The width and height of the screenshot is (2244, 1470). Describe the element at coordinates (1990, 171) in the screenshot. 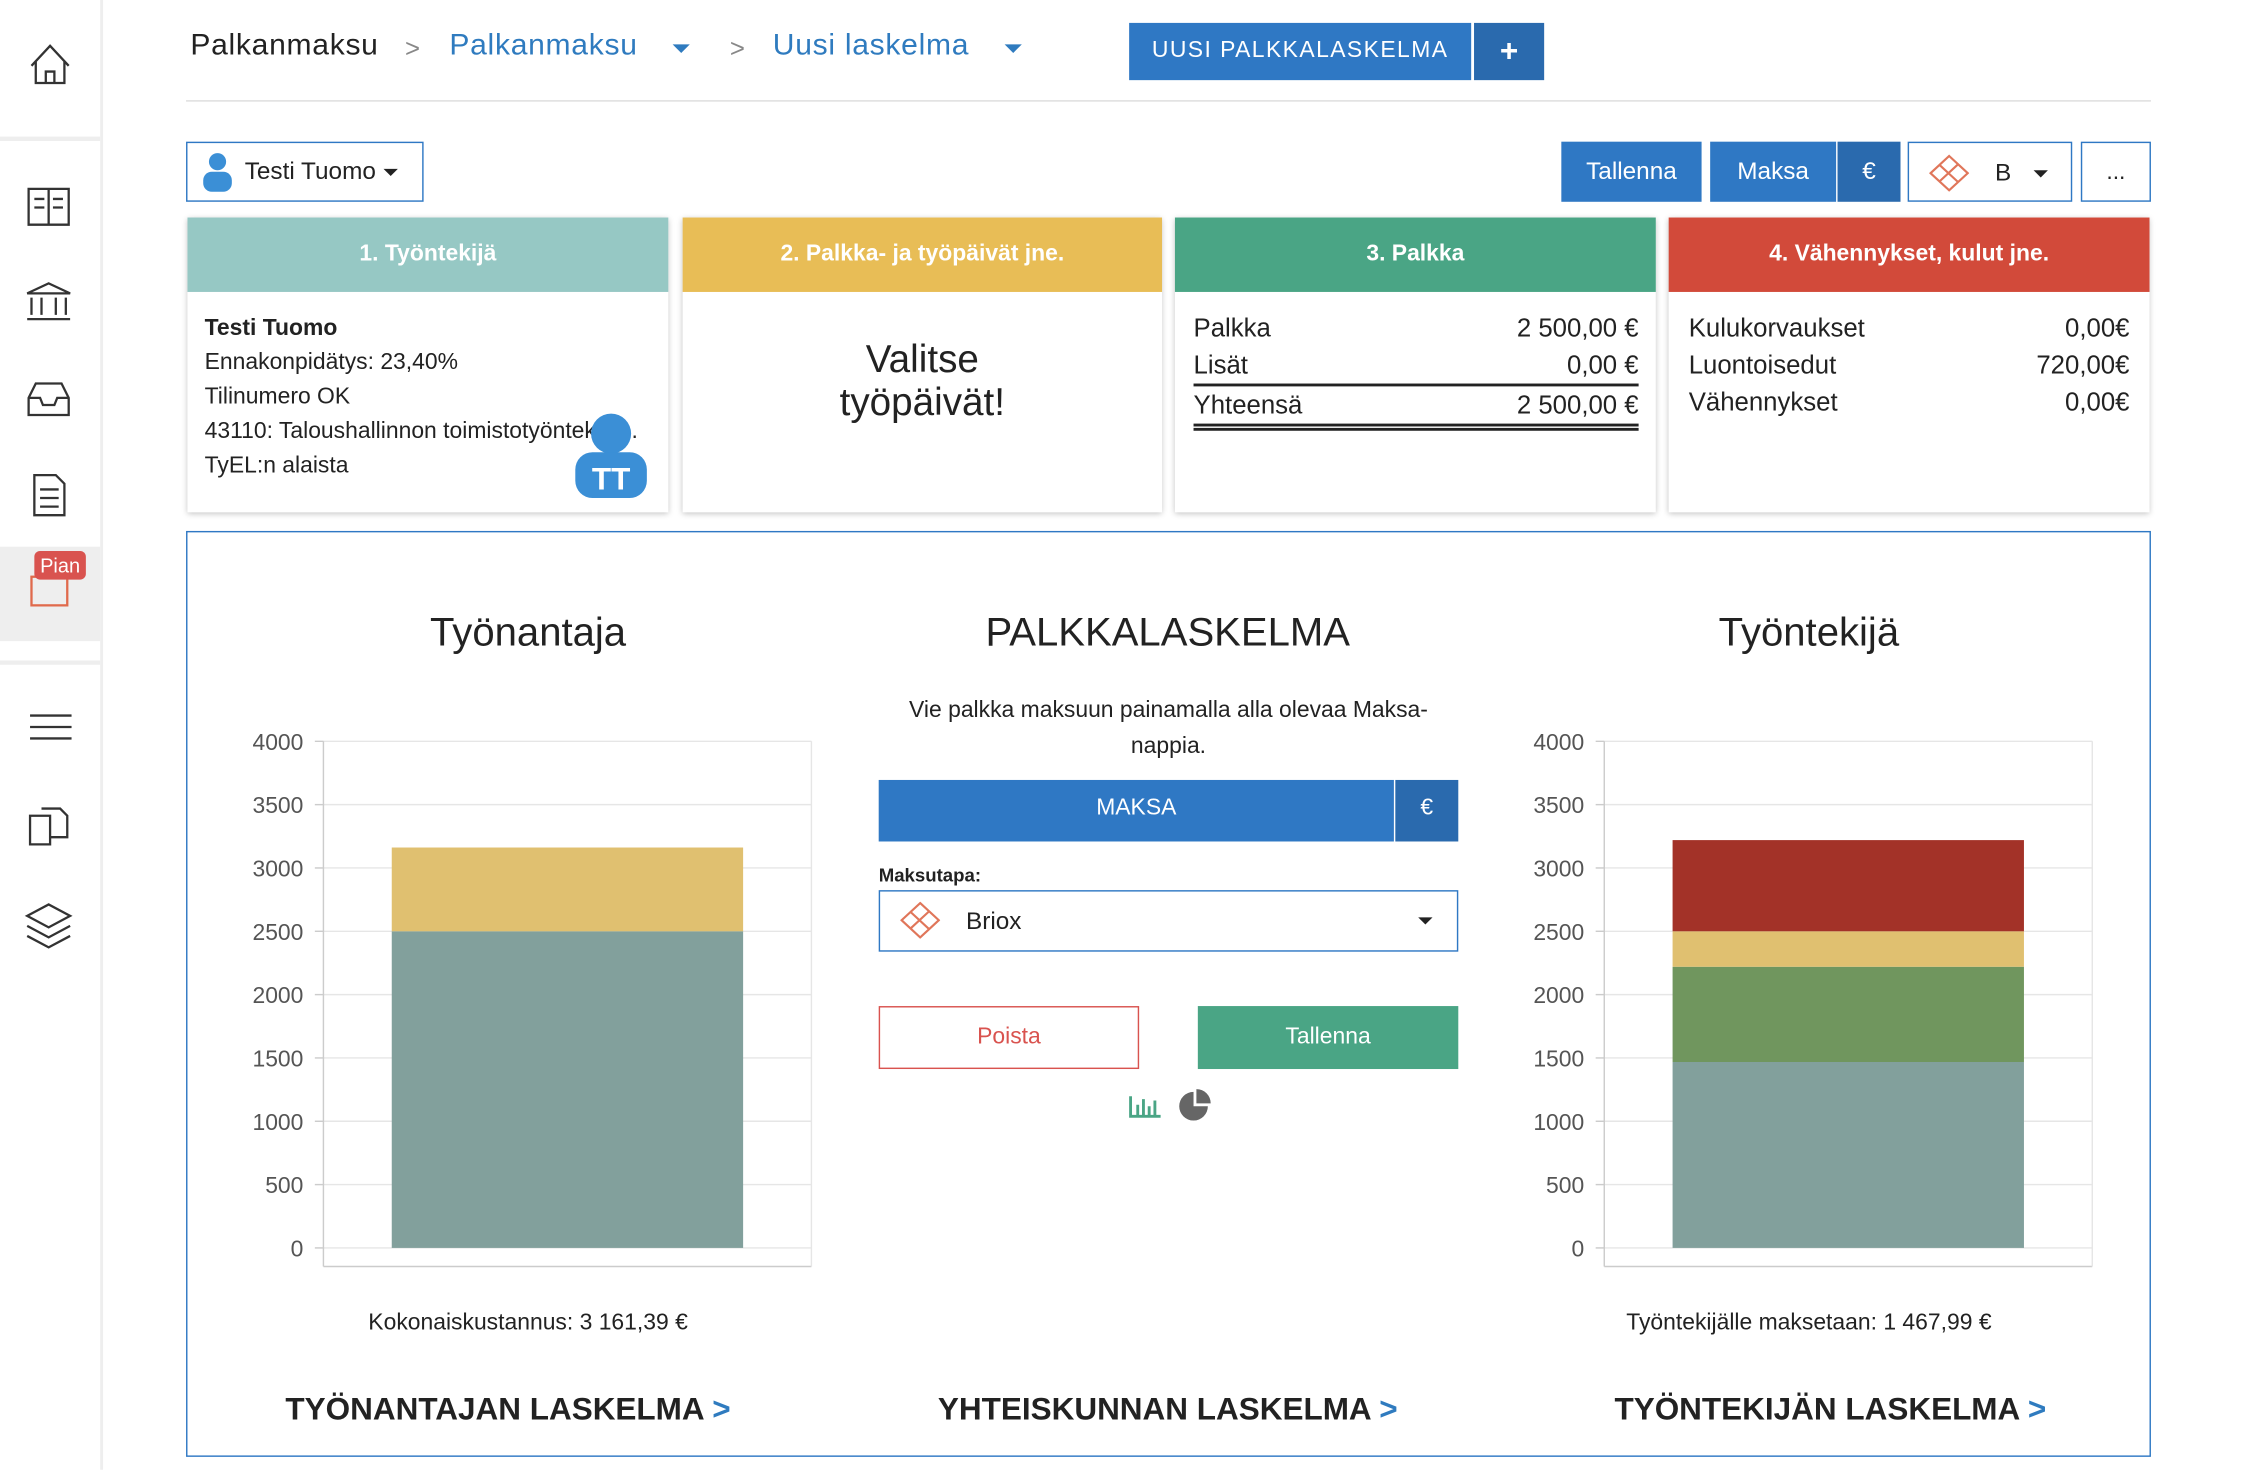

I see `provider-select: B` at that location.